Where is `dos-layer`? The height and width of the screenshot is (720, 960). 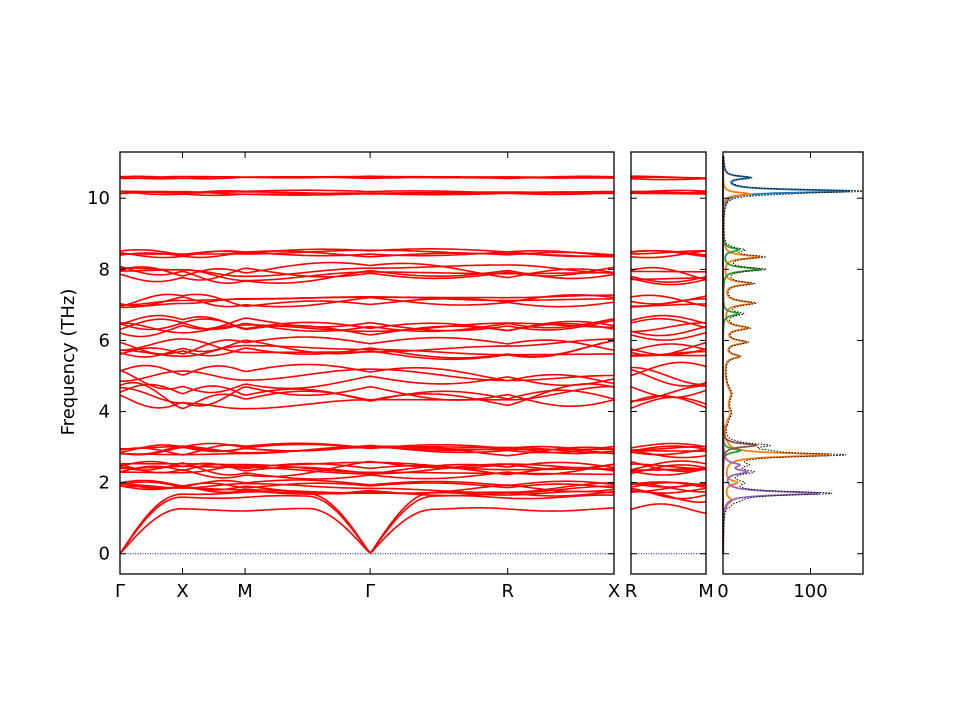 dos-layer is located at coordinates (792, 354).